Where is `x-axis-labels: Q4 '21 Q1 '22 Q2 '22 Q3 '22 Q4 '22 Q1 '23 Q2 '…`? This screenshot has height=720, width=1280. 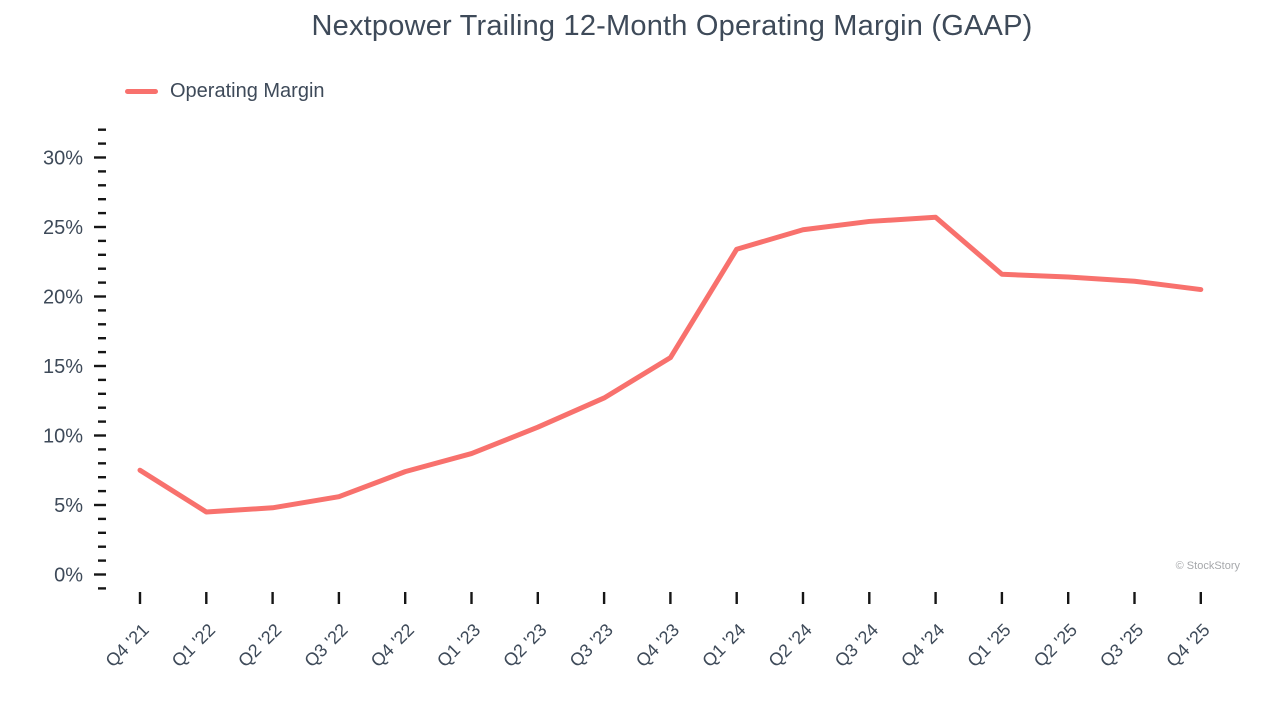
x-axis-labels: Q4 '21 Q1 '22 Q2 '22 Q3 '22 Q4 '22 Q1 '23 Q2 '… is located at coordinates (658, 645).